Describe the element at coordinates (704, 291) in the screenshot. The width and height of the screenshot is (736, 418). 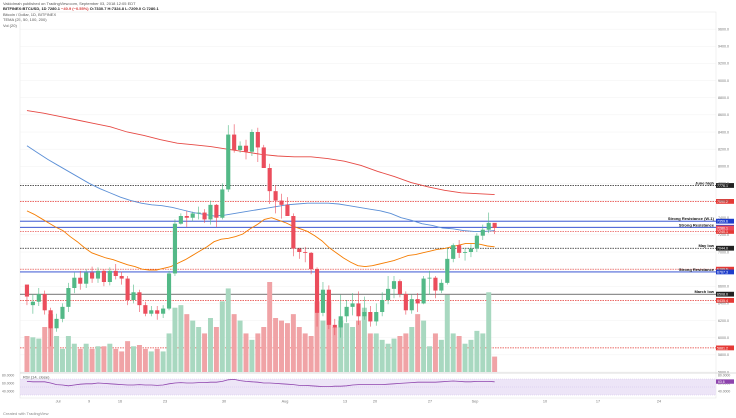
I see `level-label-8: March low` at that location.